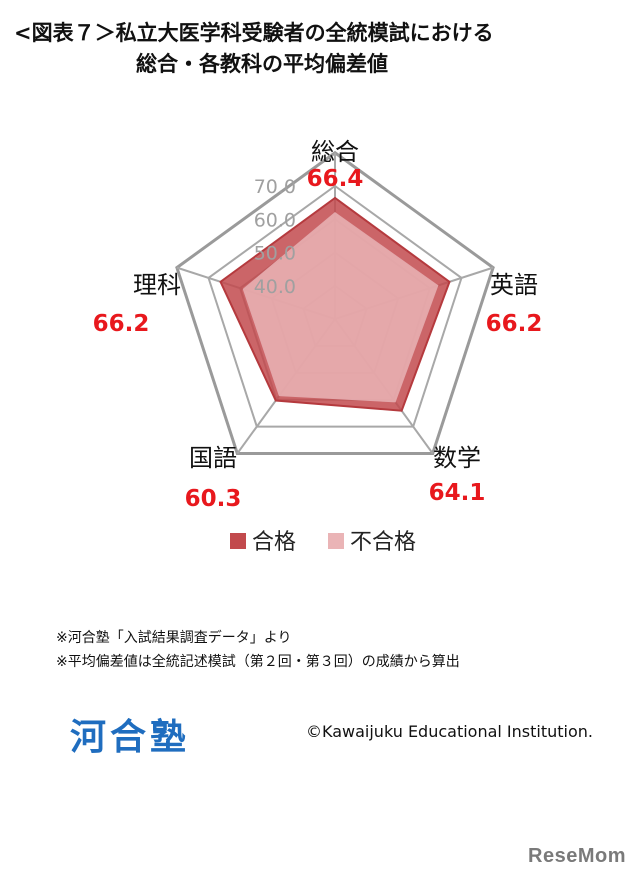 This screenshot has height=880, width=640. Describe the element at coordinates (383, 542) in the screenshot. I see `legend-label: 不合格` at that location.